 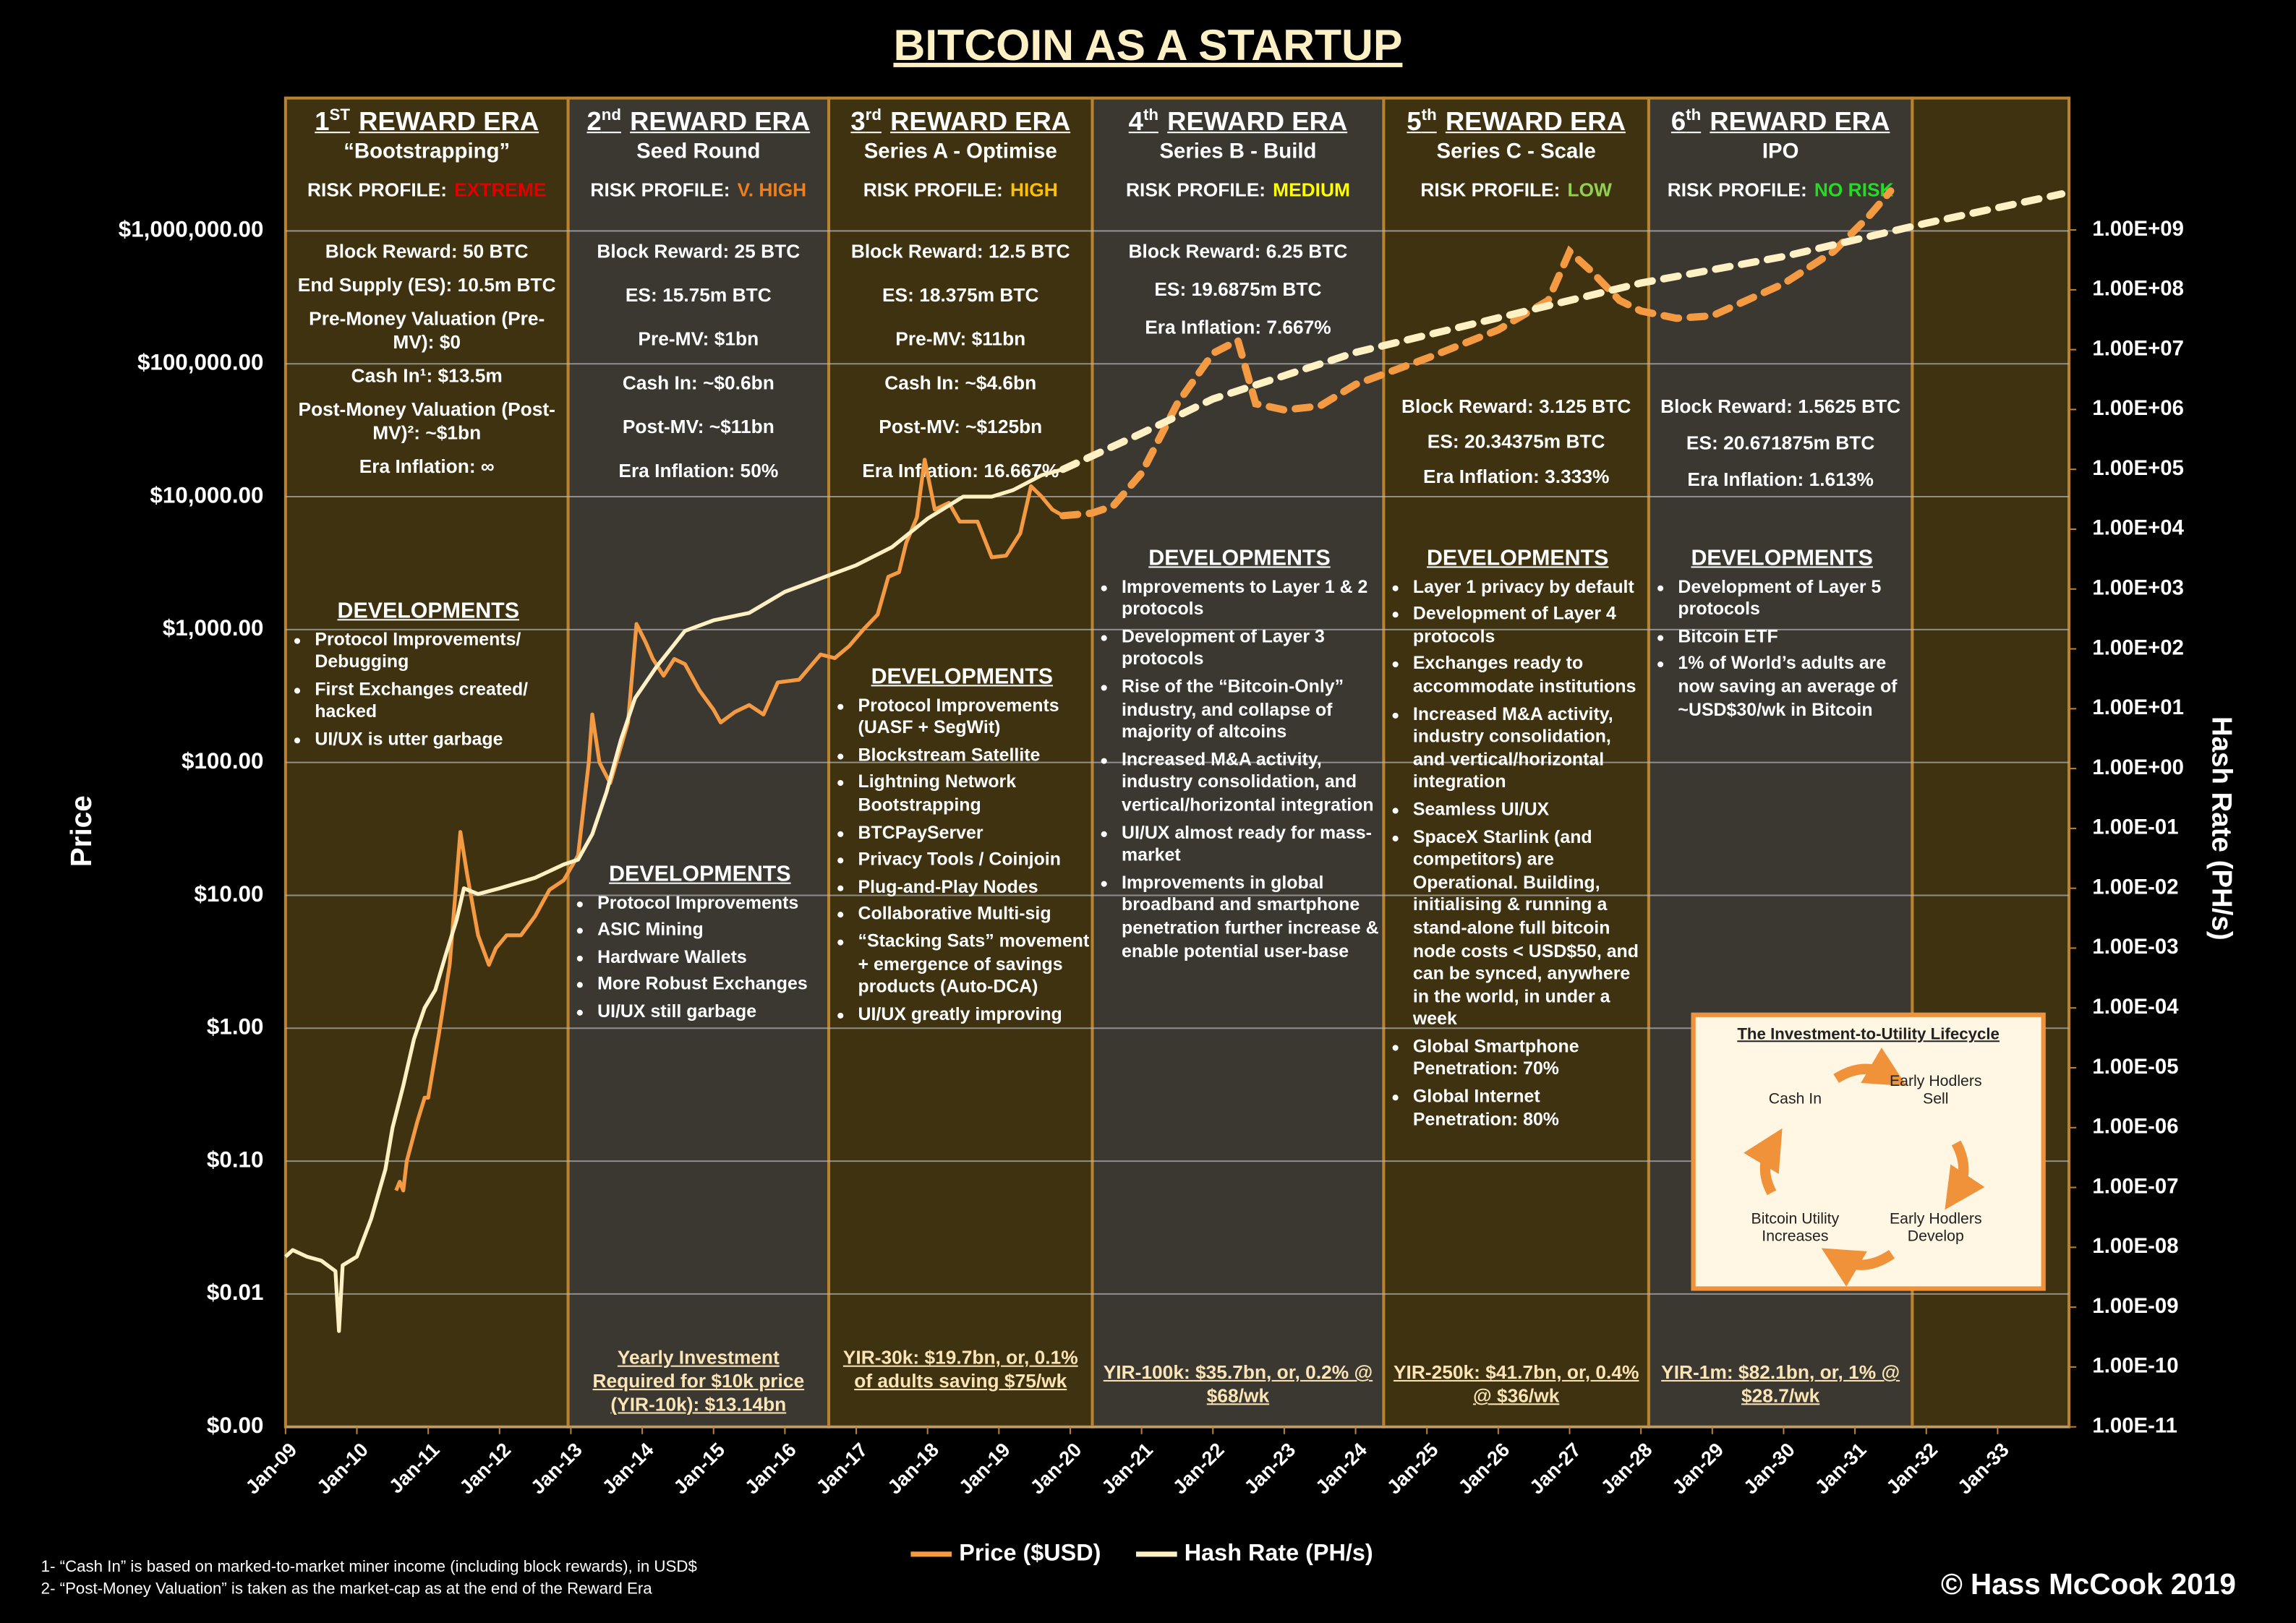 What do you see at coordinates (961, 470) in the screenshot?
I see `era-fact: Era Inflation: 16.667%` at bounding box center [961, 470].